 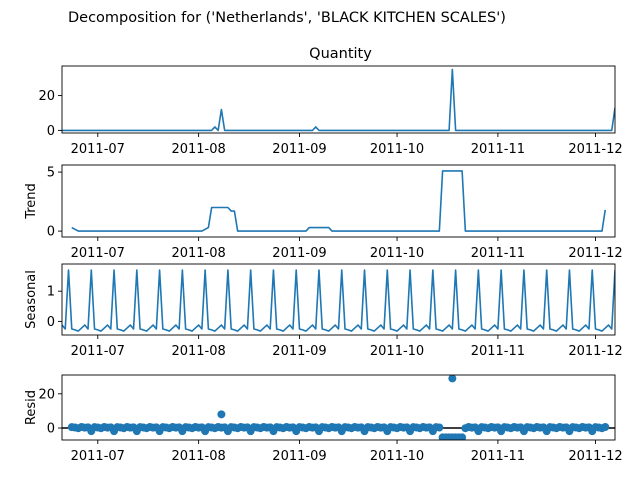 I want to click on quantity-xtick-label: 2011-07, so click(x=98, y=149).